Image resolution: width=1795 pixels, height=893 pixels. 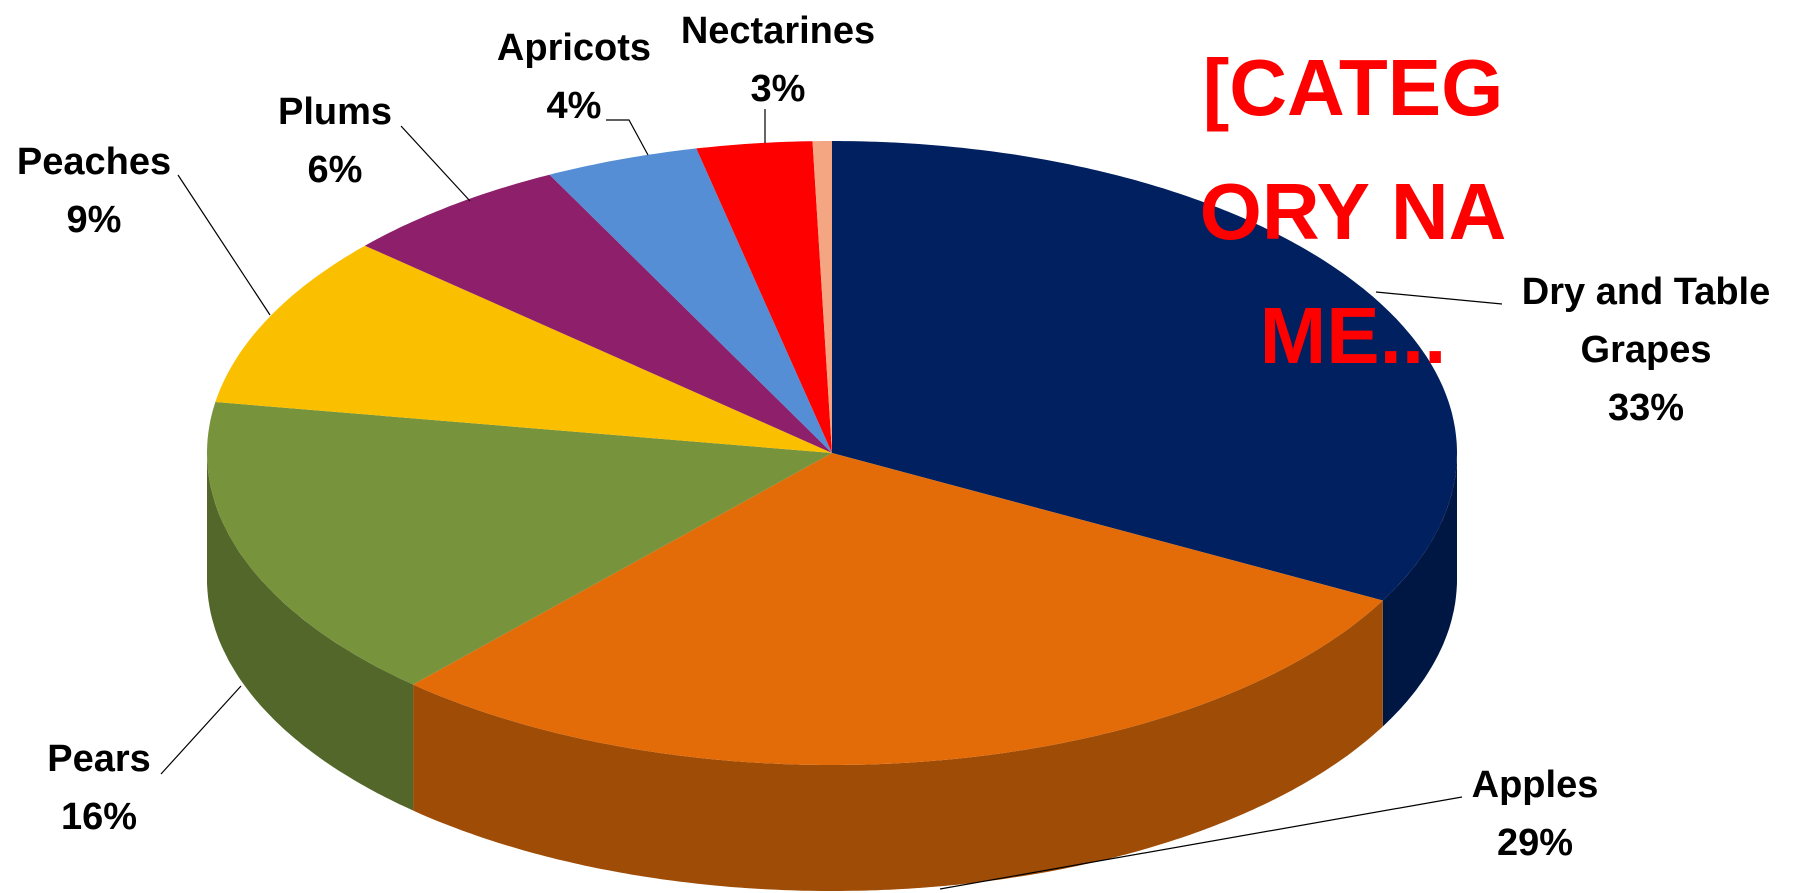 I want to click on category-label: Apricots, so click(x=574, y=48).